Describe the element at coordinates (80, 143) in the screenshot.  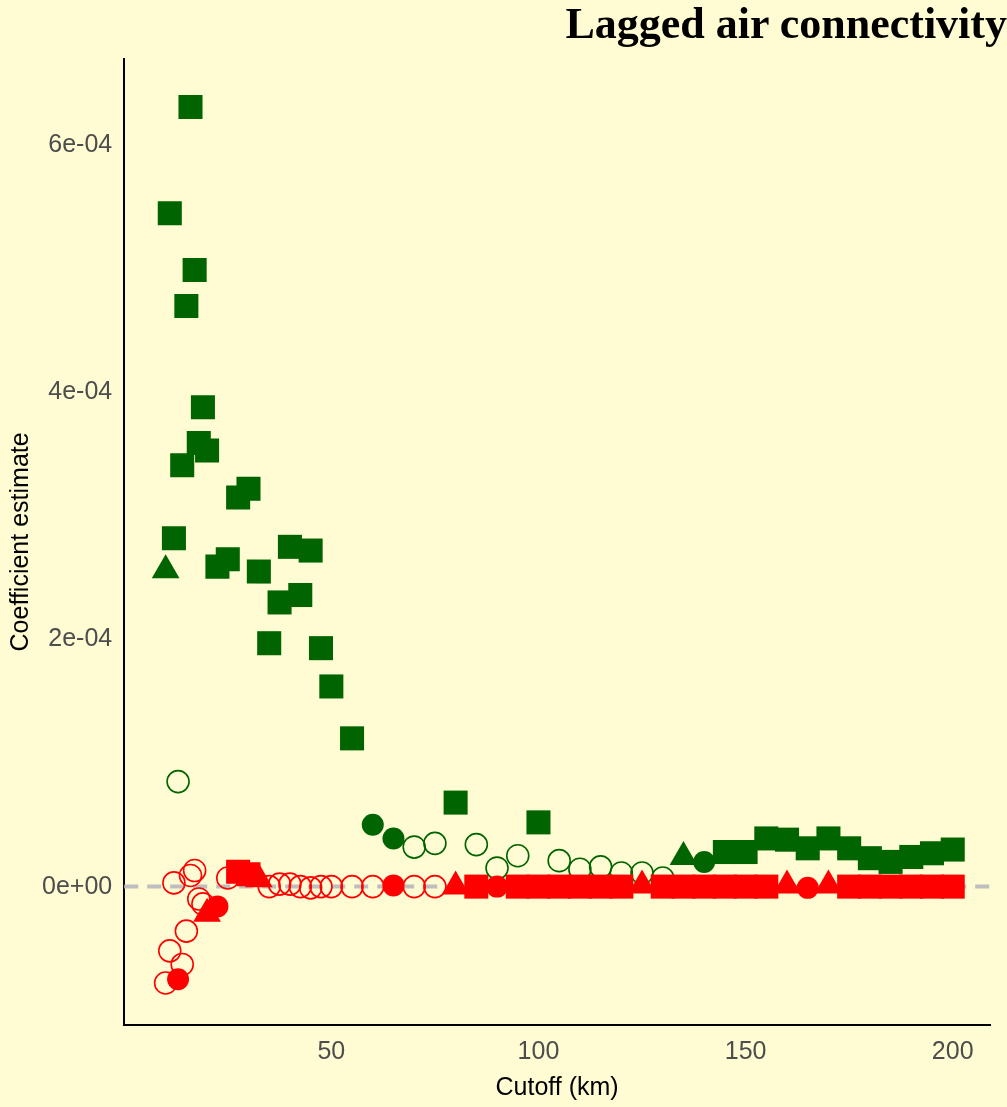
I see `y-tick-label: 6e-04` at that location.